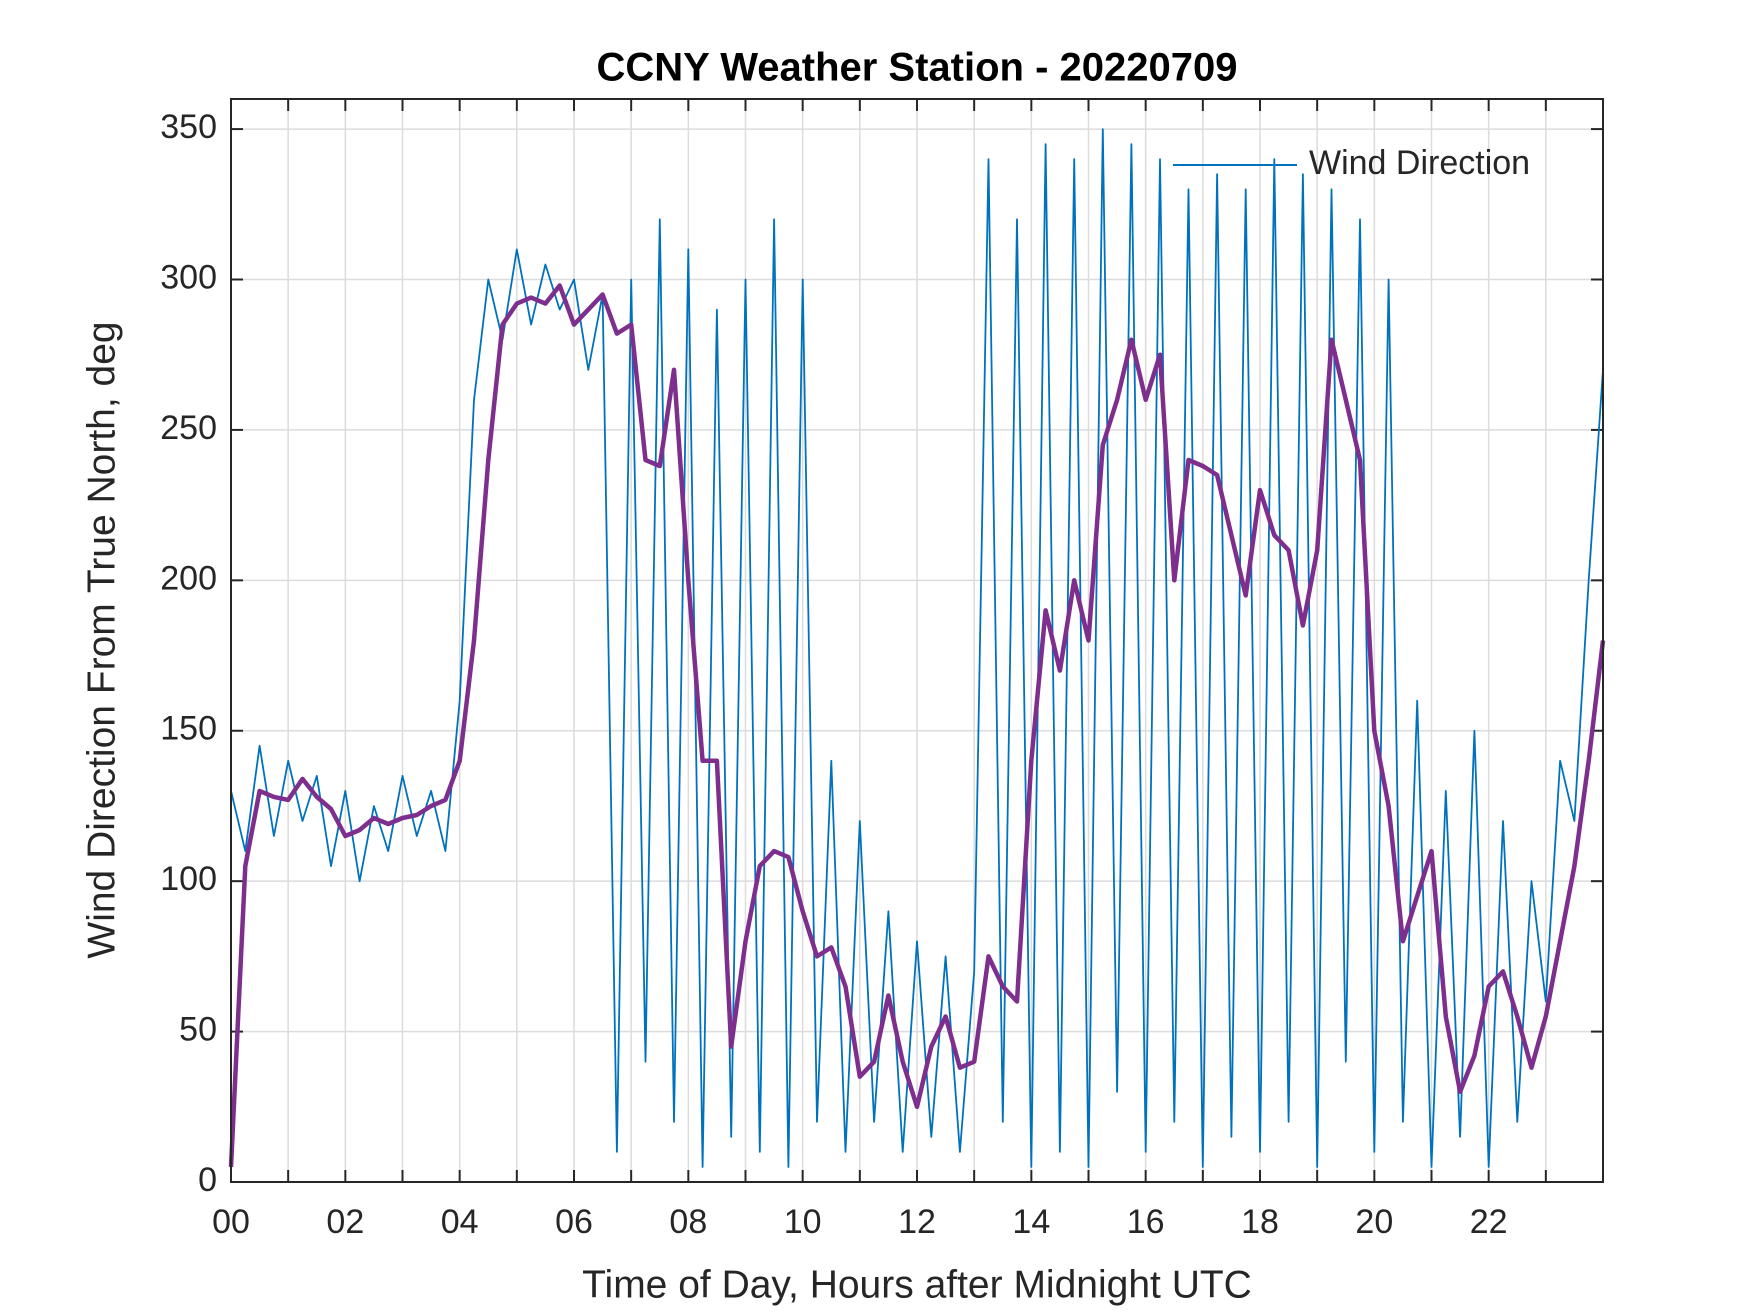 The width and height of the screenshot is (1750, 1313). Describe the element at coordinates (1031, 1222) in the screenshot. I see `x-tick-label: 14` at that location.